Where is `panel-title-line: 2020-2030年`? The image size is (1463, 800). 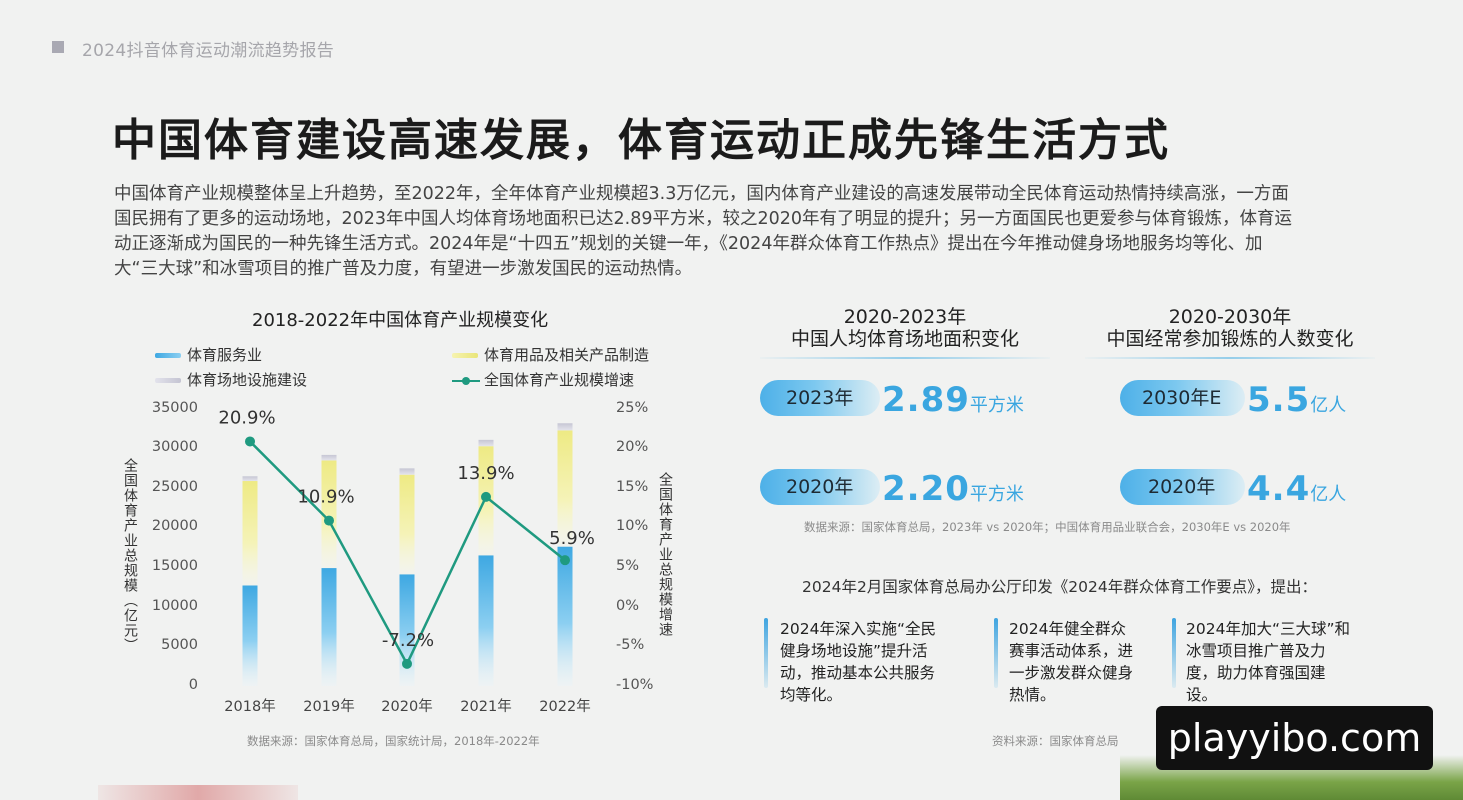 panel-title-line: 2020-2030年 is located at coordinates (1230, 317).